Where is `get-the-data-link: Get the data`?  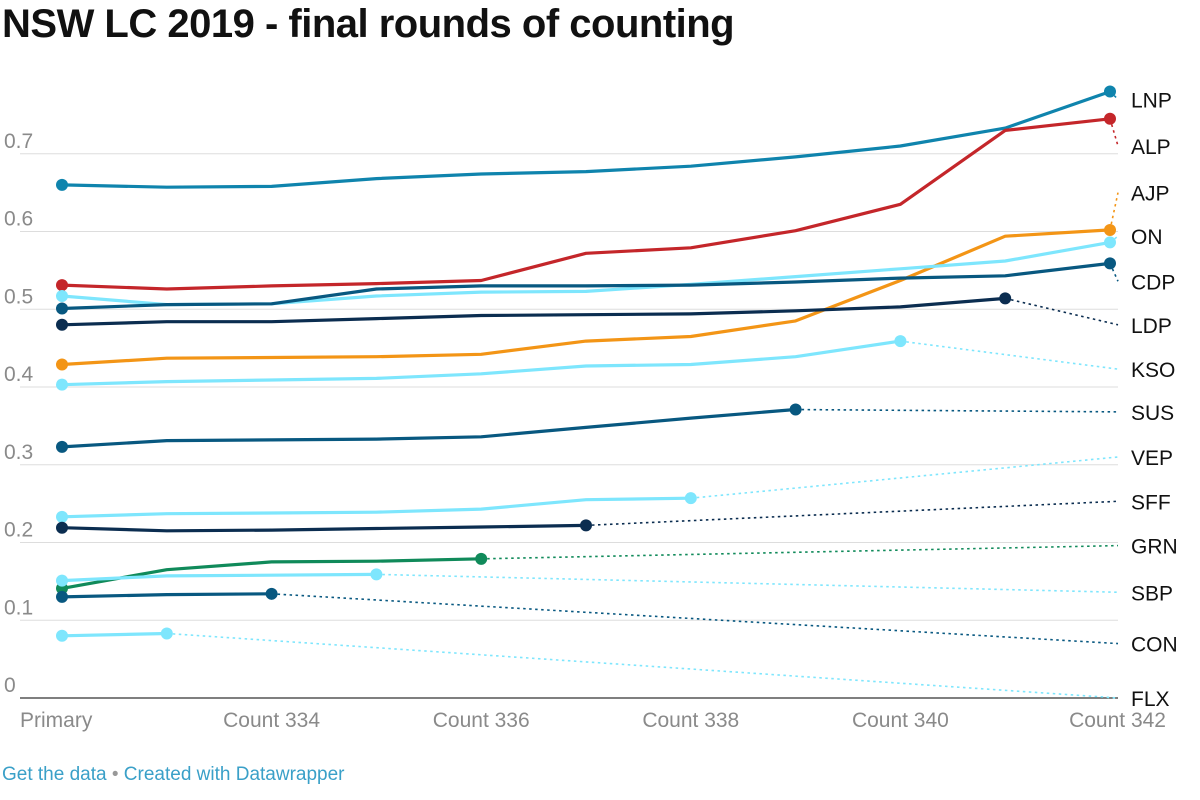 get-the-data-link: Get the data is located at coordinates (54, 774).